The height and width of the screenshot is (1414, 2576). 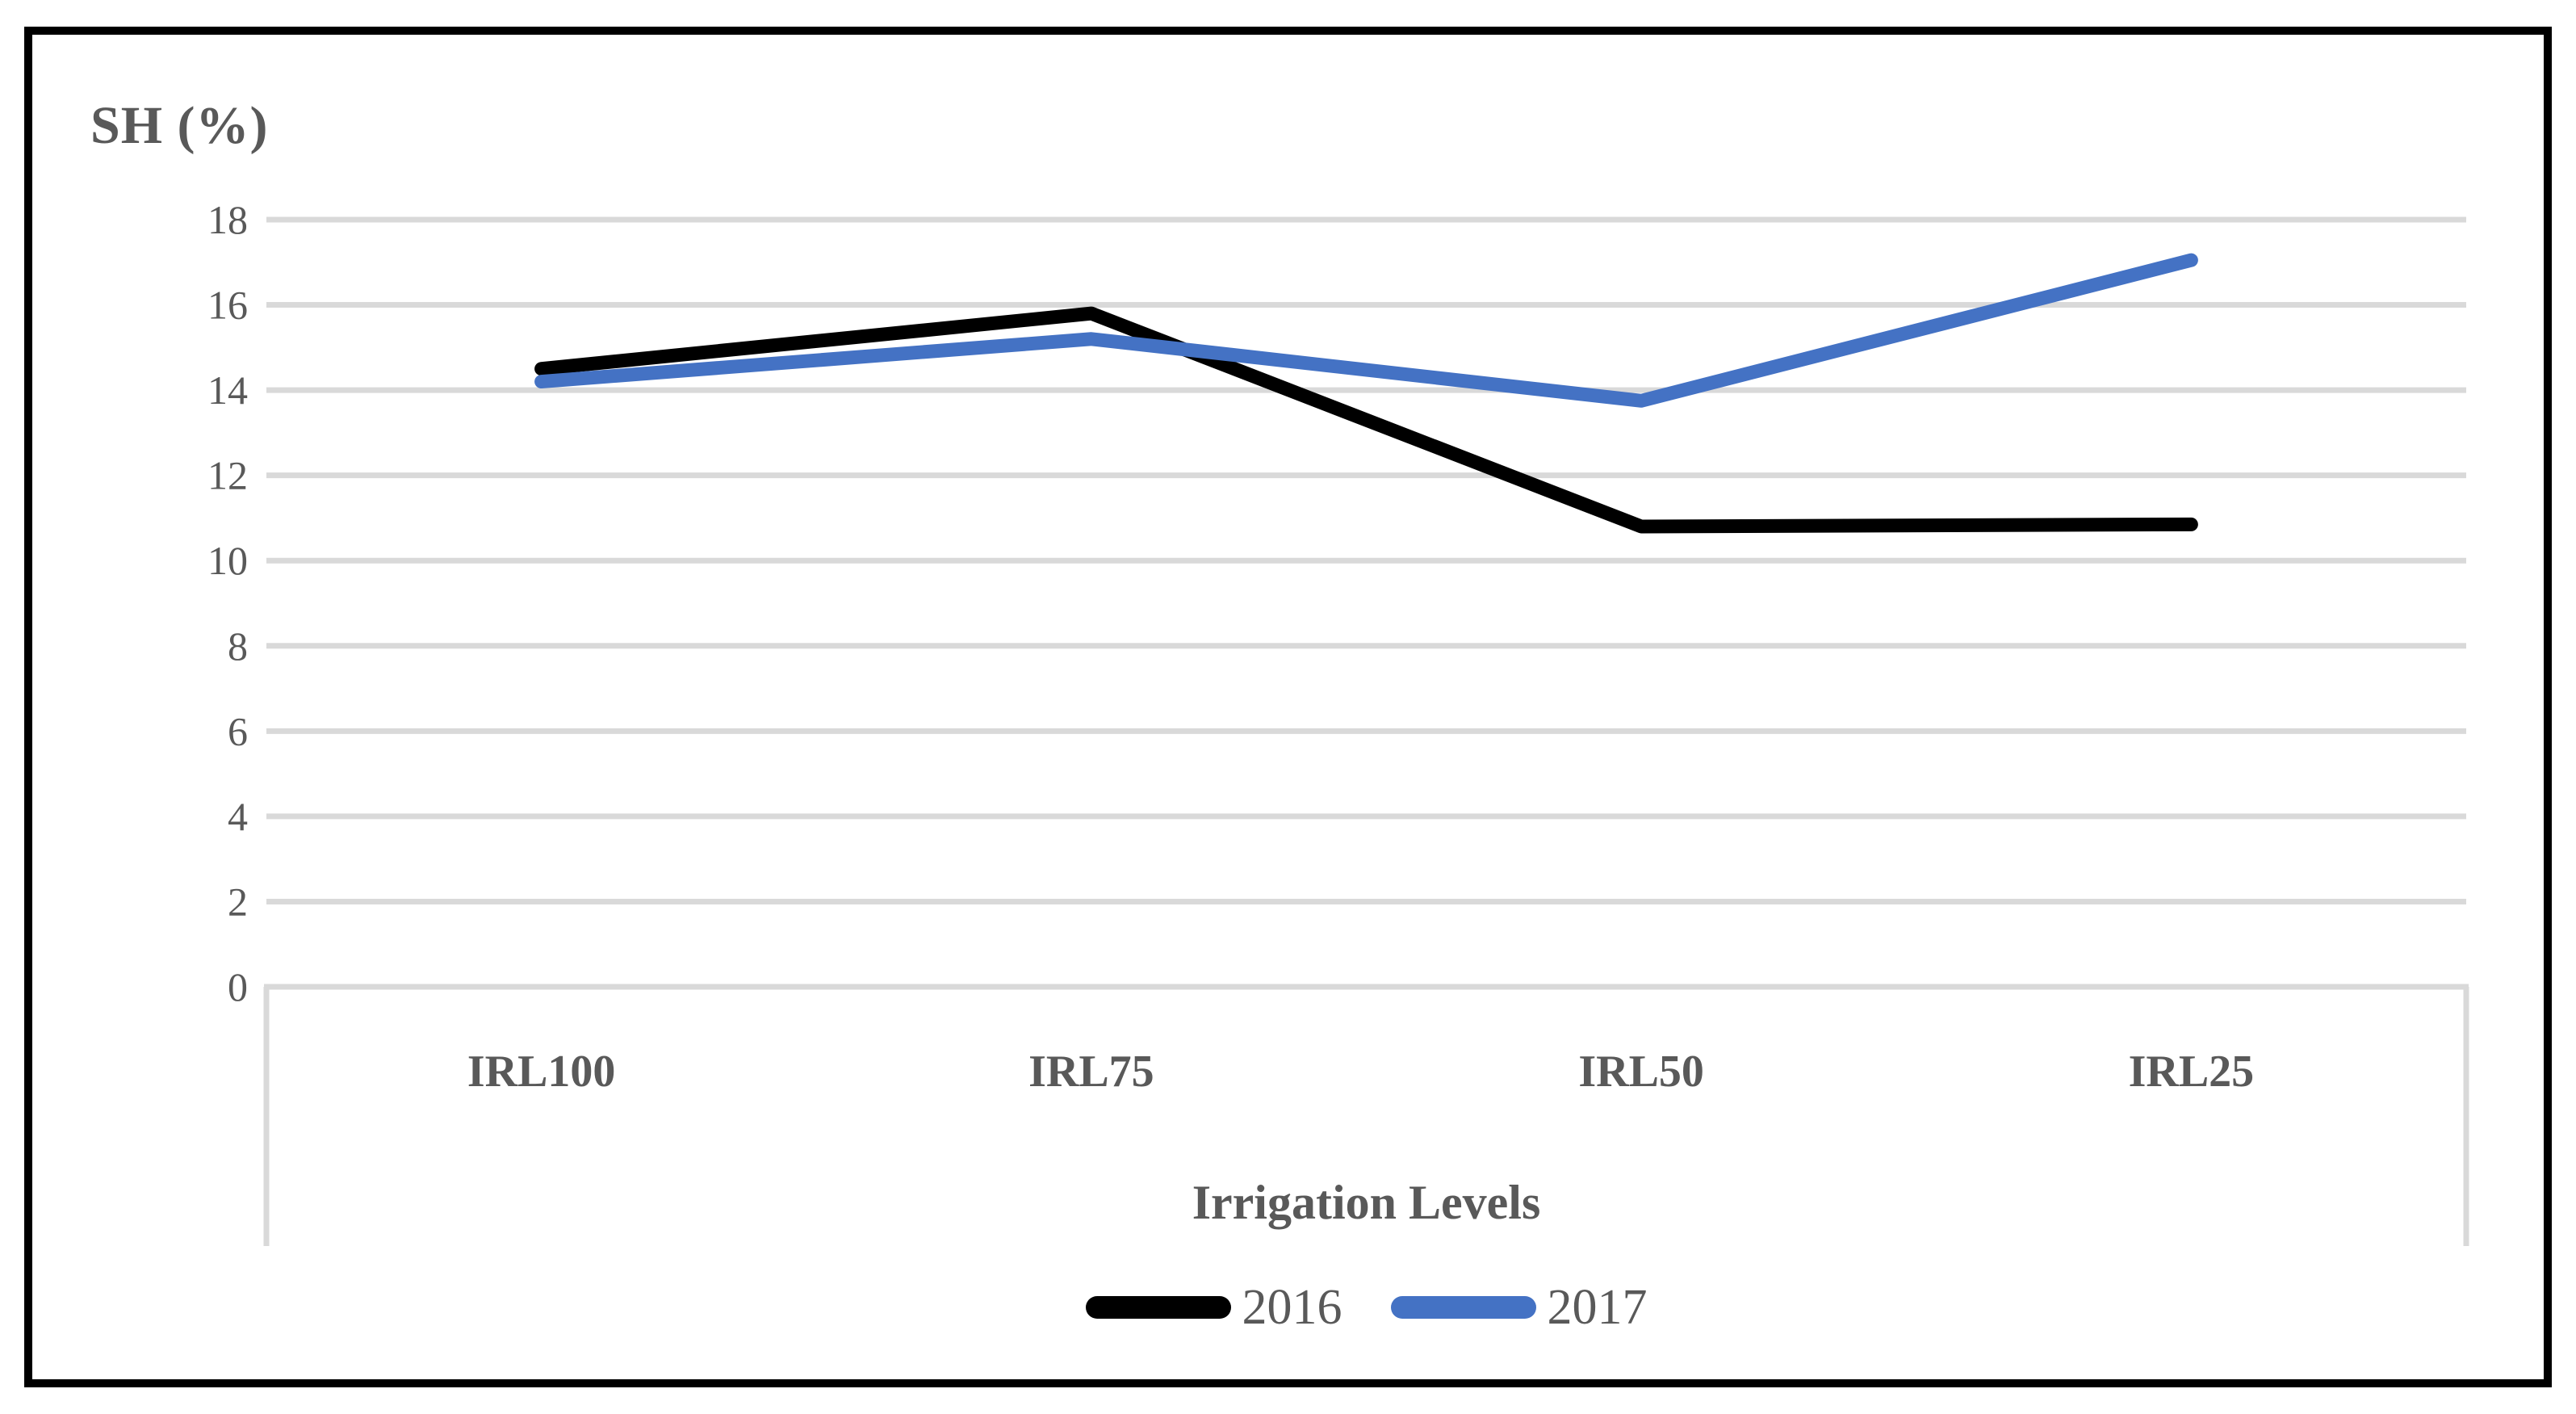 What do you see at coordinates (1366, 1202) in the screenshot?
I see `x-axis-title: Irrigation Levels` at bounding box center [1366, 1202].